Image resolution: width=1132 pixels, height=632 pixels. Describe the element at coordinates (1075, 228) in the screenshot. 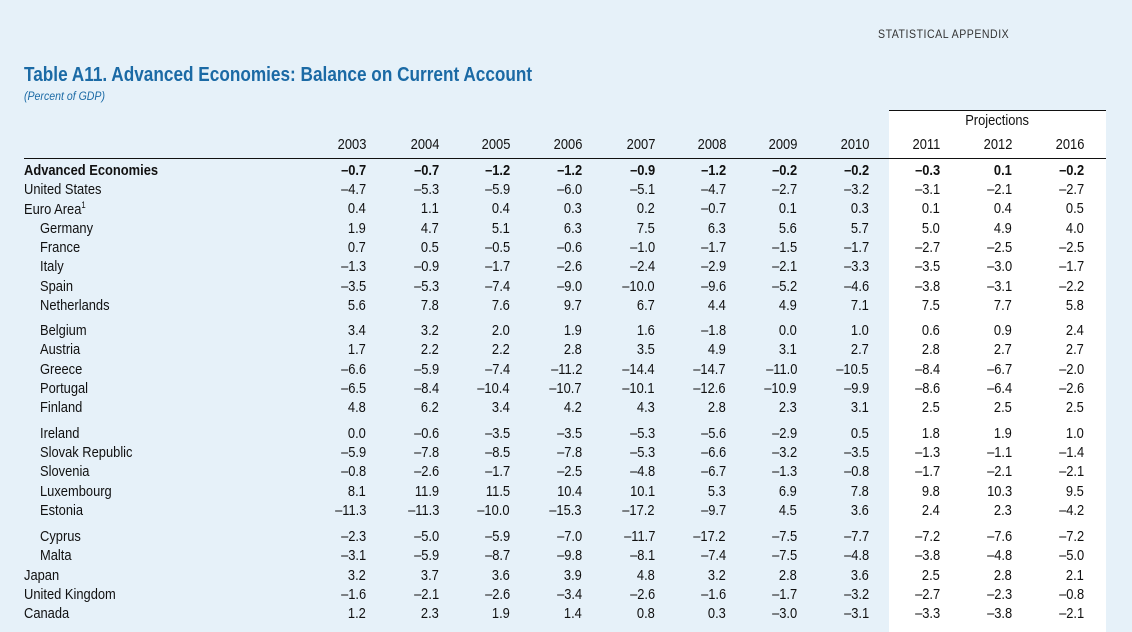

I see `table-cell: 4.0` at that location.